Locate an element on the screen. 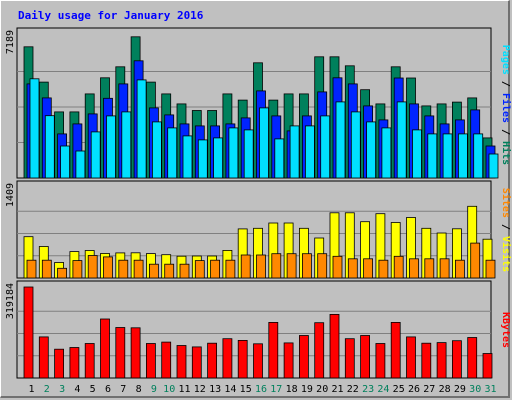 This screenshot has height=400, width=512. day-label-29: 29 is located at coordinates (460, 389).